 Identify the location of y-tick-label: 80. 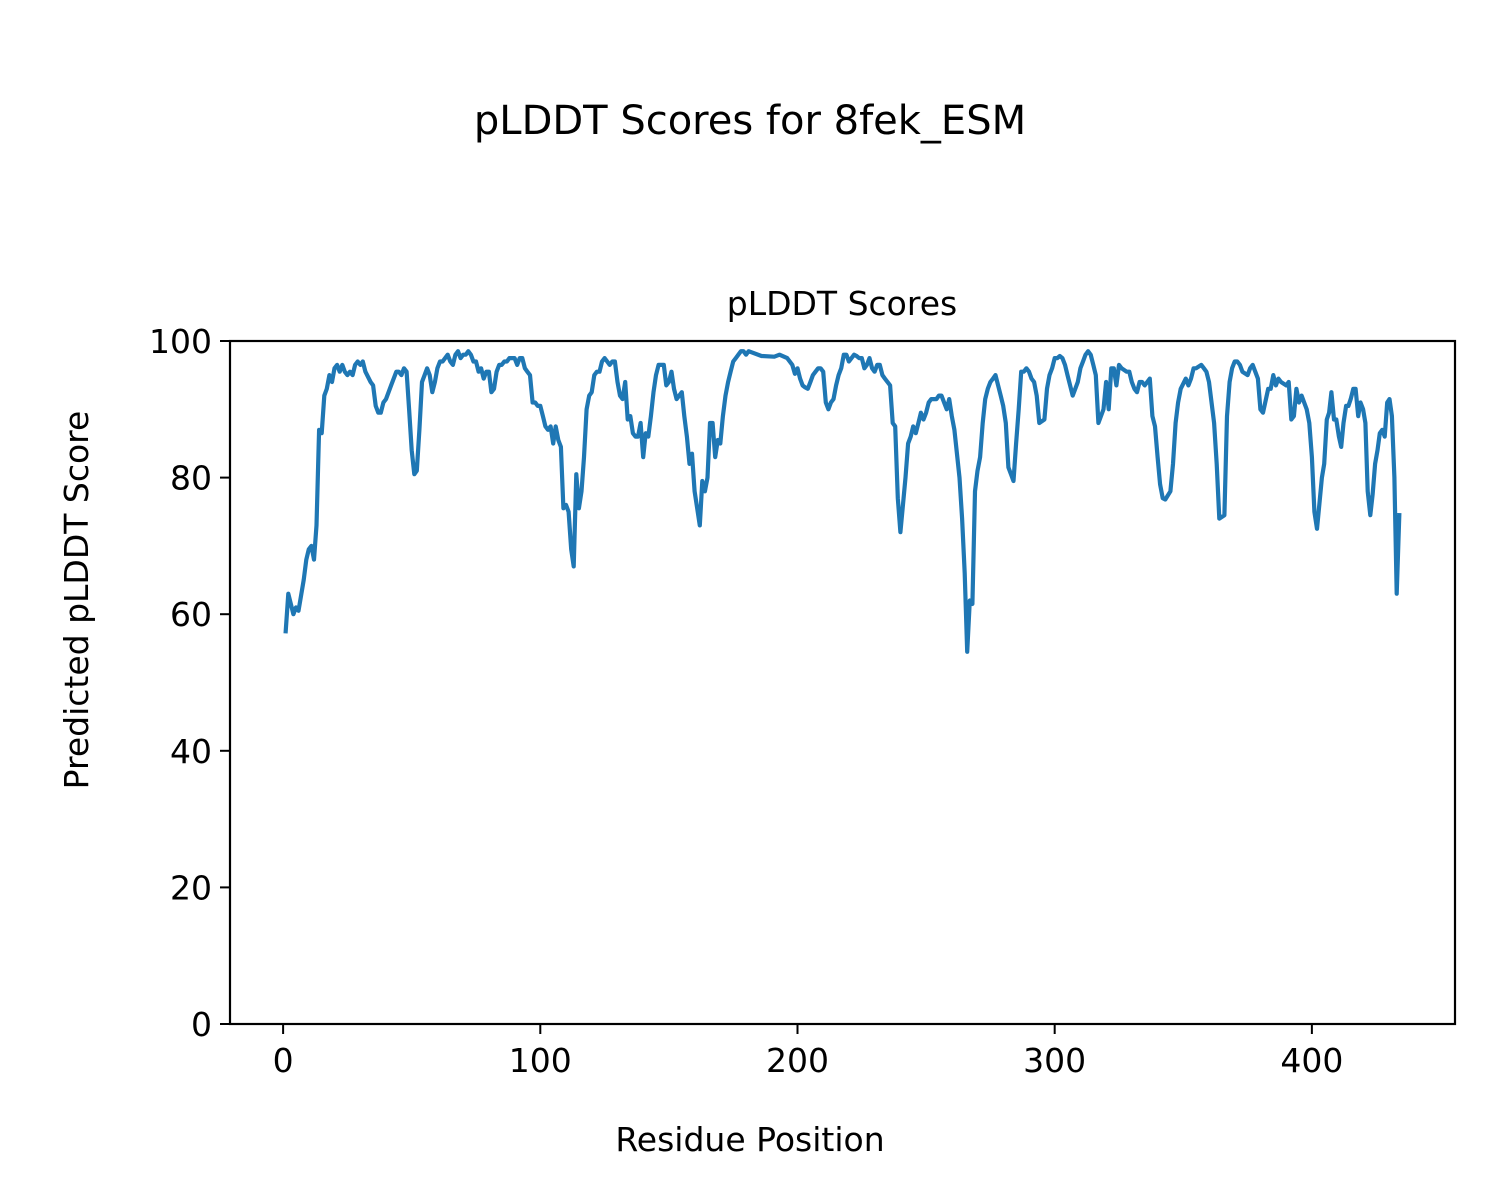
(191, 478).